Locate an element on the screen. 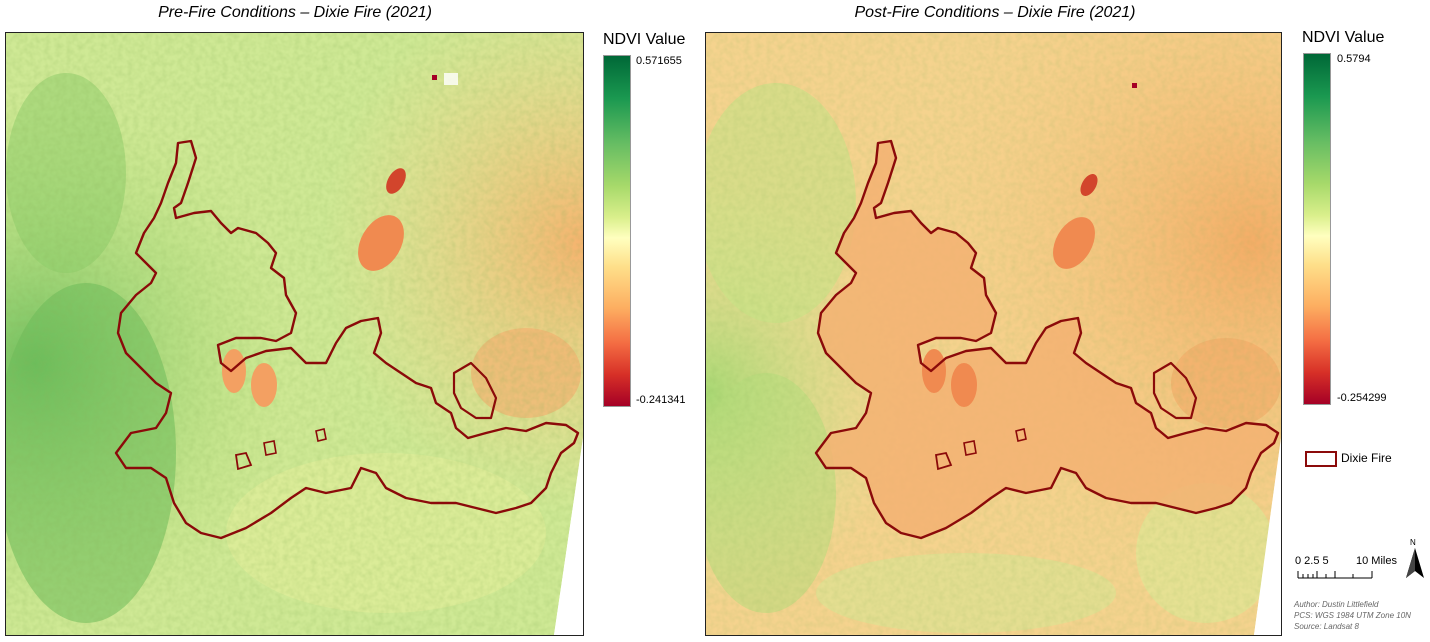  scale-bar-tick-labels: 0 2.5 5 is located at coordinates (1312, 561).